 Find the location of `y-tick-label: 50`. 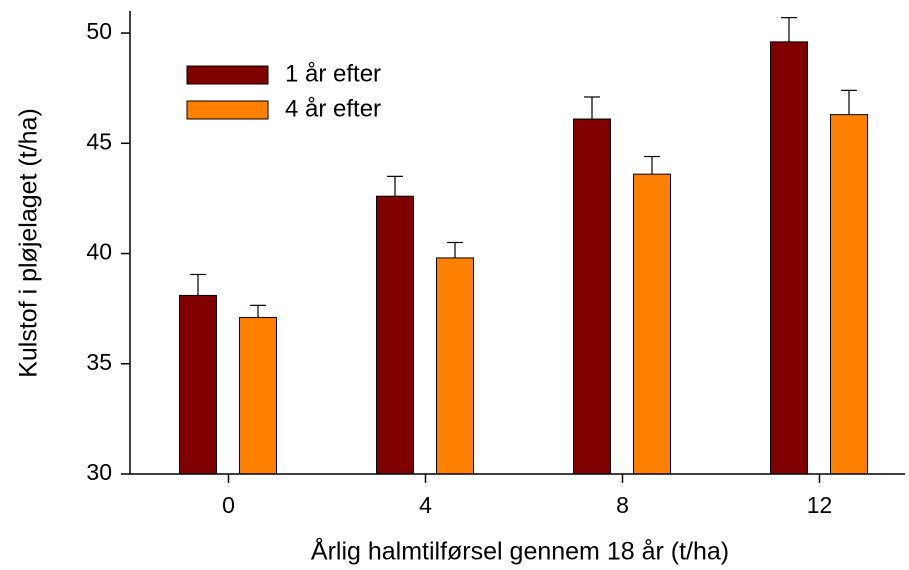

y-tick-label: 50 is located at coordinates (99, 31).